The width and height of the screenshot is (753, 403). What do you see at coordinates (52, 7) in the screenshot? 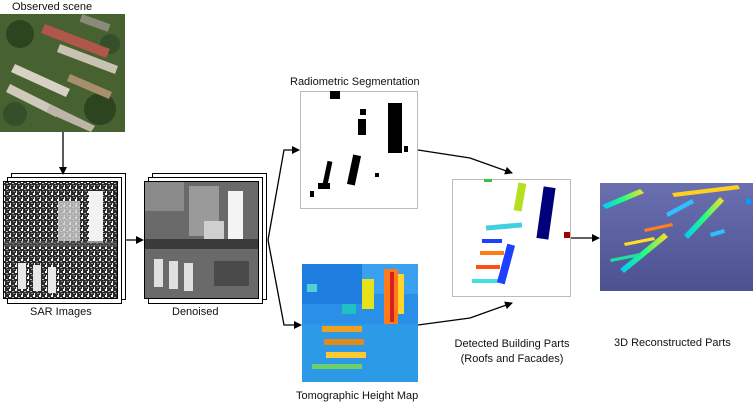
I see `observed-scene-label: Observed scene` at bounding box center [52, 7].